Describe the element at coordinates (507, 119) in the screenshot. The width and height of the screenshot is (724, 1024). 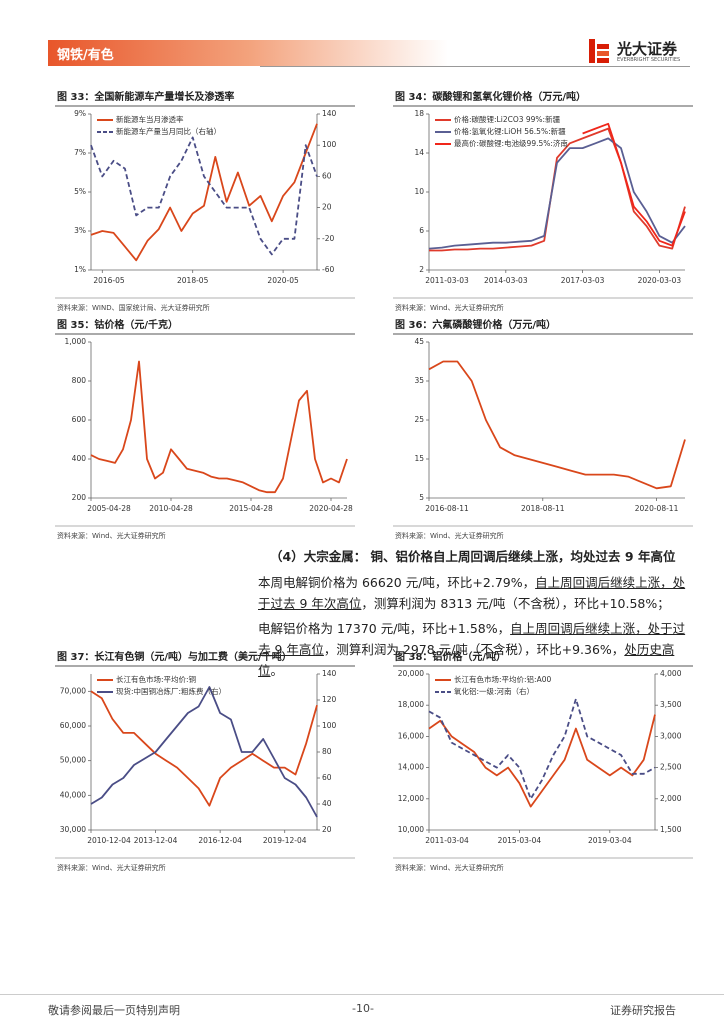
I see `legend-label: 价格:碳酸锂:Li2CO3 99%:新疆` at that location.